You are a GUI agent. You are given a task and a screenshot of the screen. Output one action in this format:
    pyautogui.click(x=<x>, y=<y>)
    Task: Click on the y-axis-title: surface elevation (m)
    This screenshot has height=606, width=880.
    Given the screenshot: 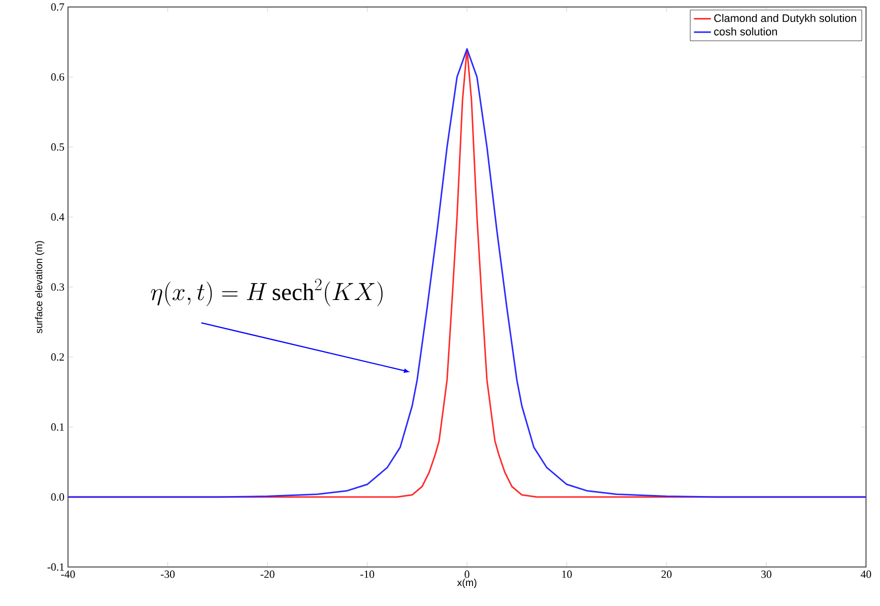 What is the action you would take?
    pyautogui.click(x=39, y=287)
    